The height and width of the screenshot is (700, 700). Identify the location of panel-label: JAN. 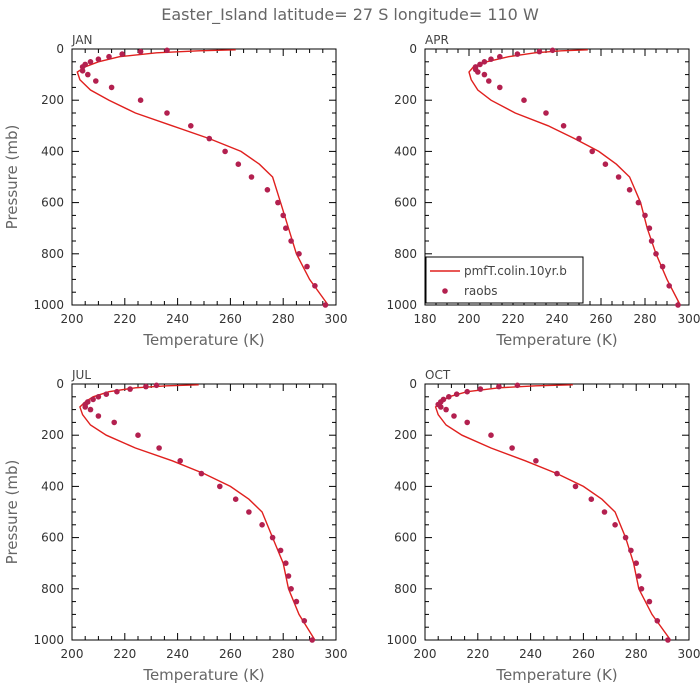
(82, 40).